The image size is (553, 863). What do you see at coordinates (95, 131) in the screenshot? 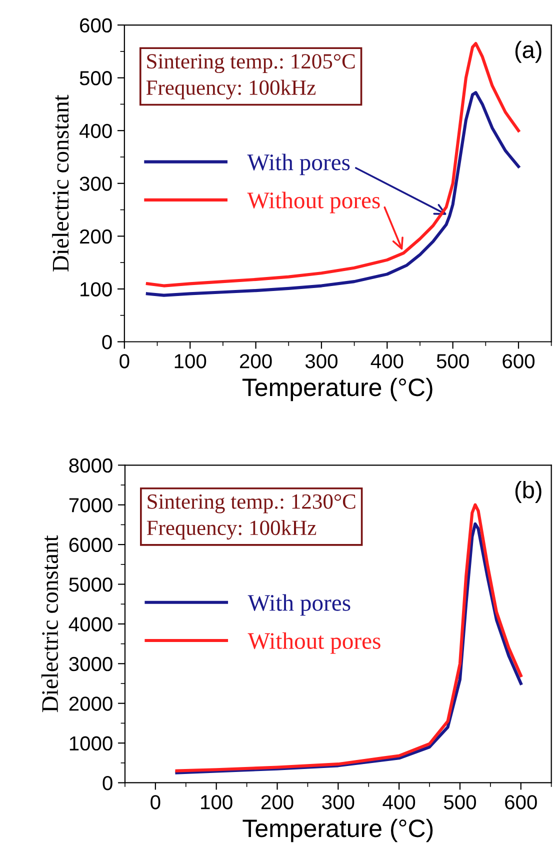
I see `y-tick-label: 400` at bounding box center [95, 131].